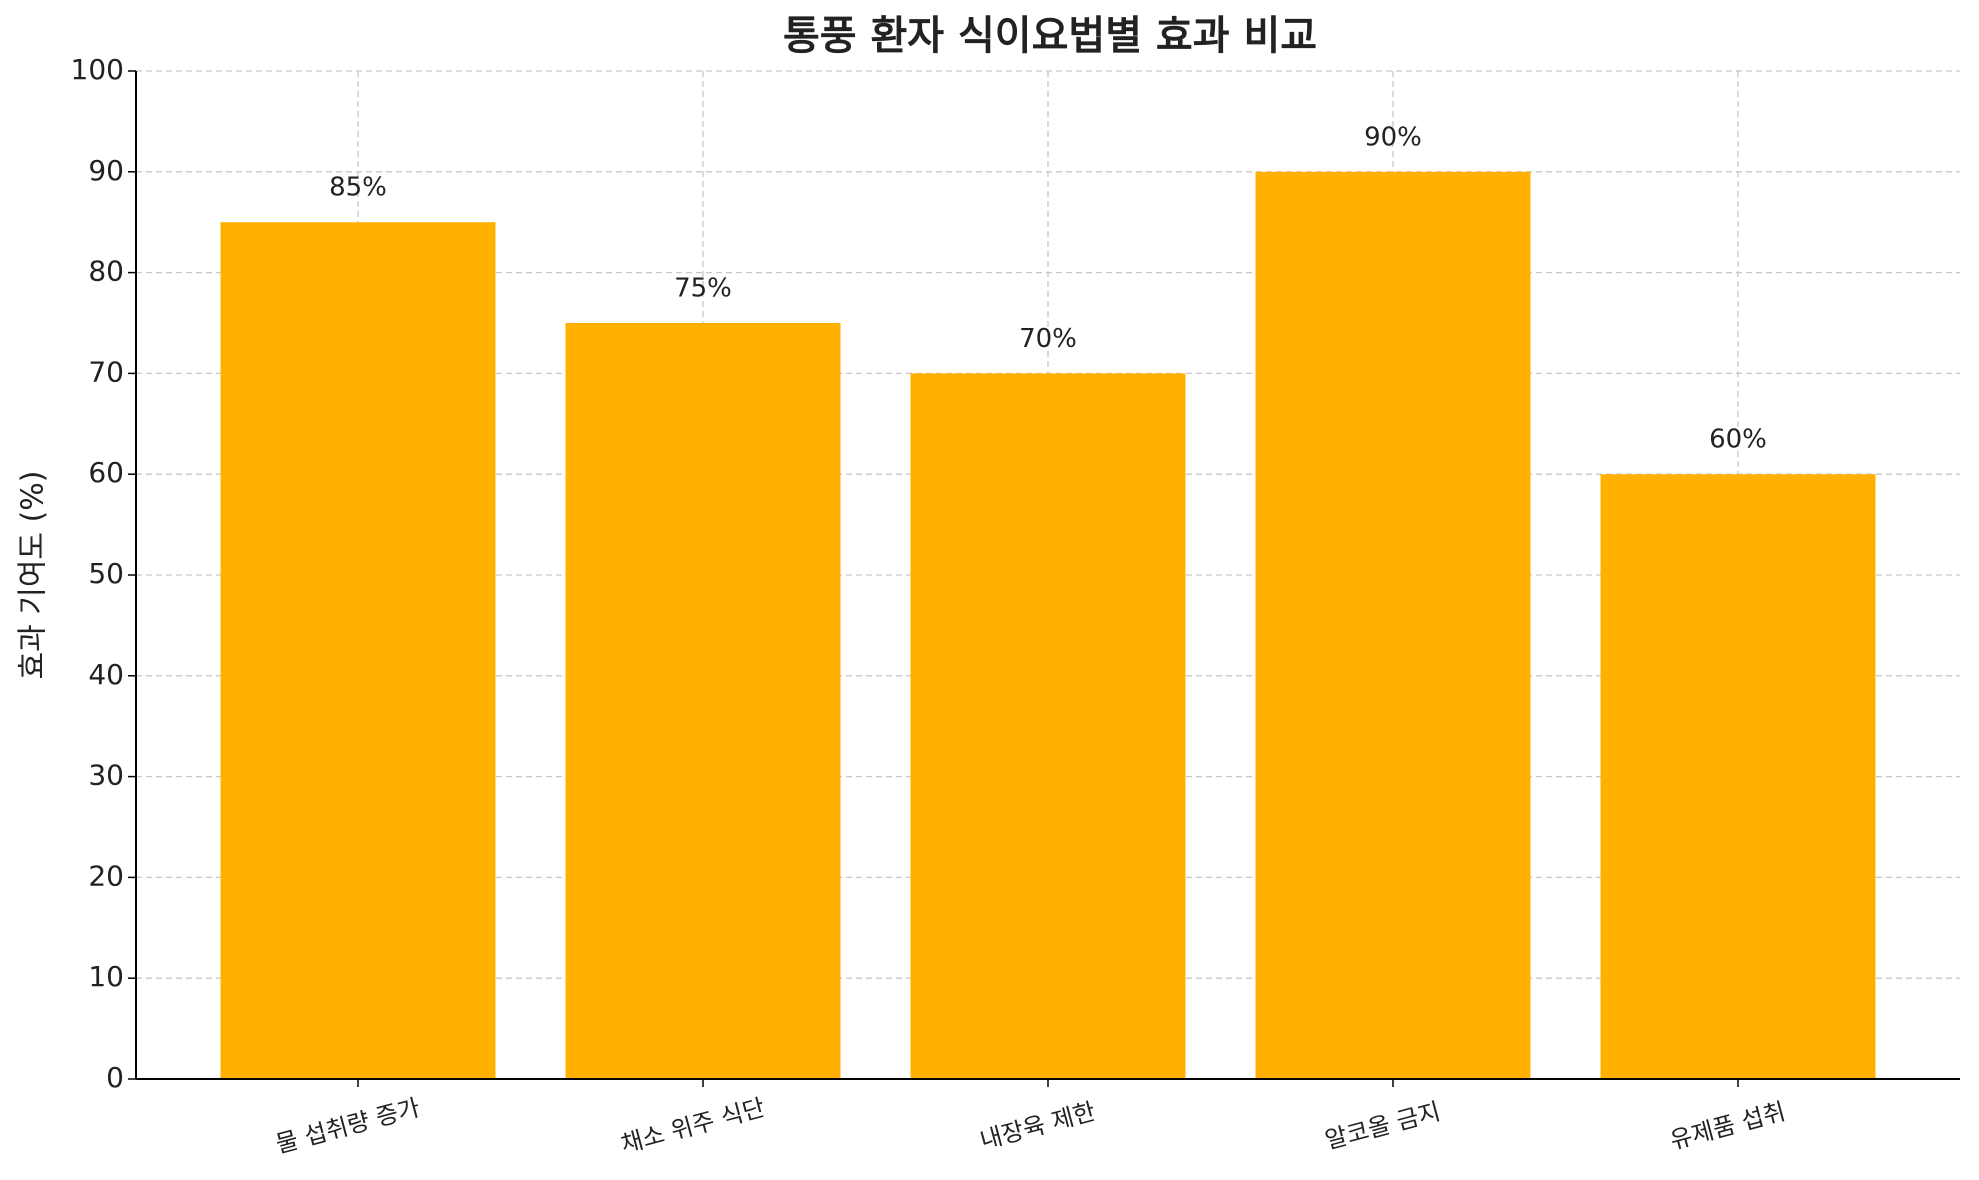 The width and height of the screenshot is (1979, 1180). Describe the element at coordinates (1393, 137) in the screenshot. I see `value-label: 90%` at that location.